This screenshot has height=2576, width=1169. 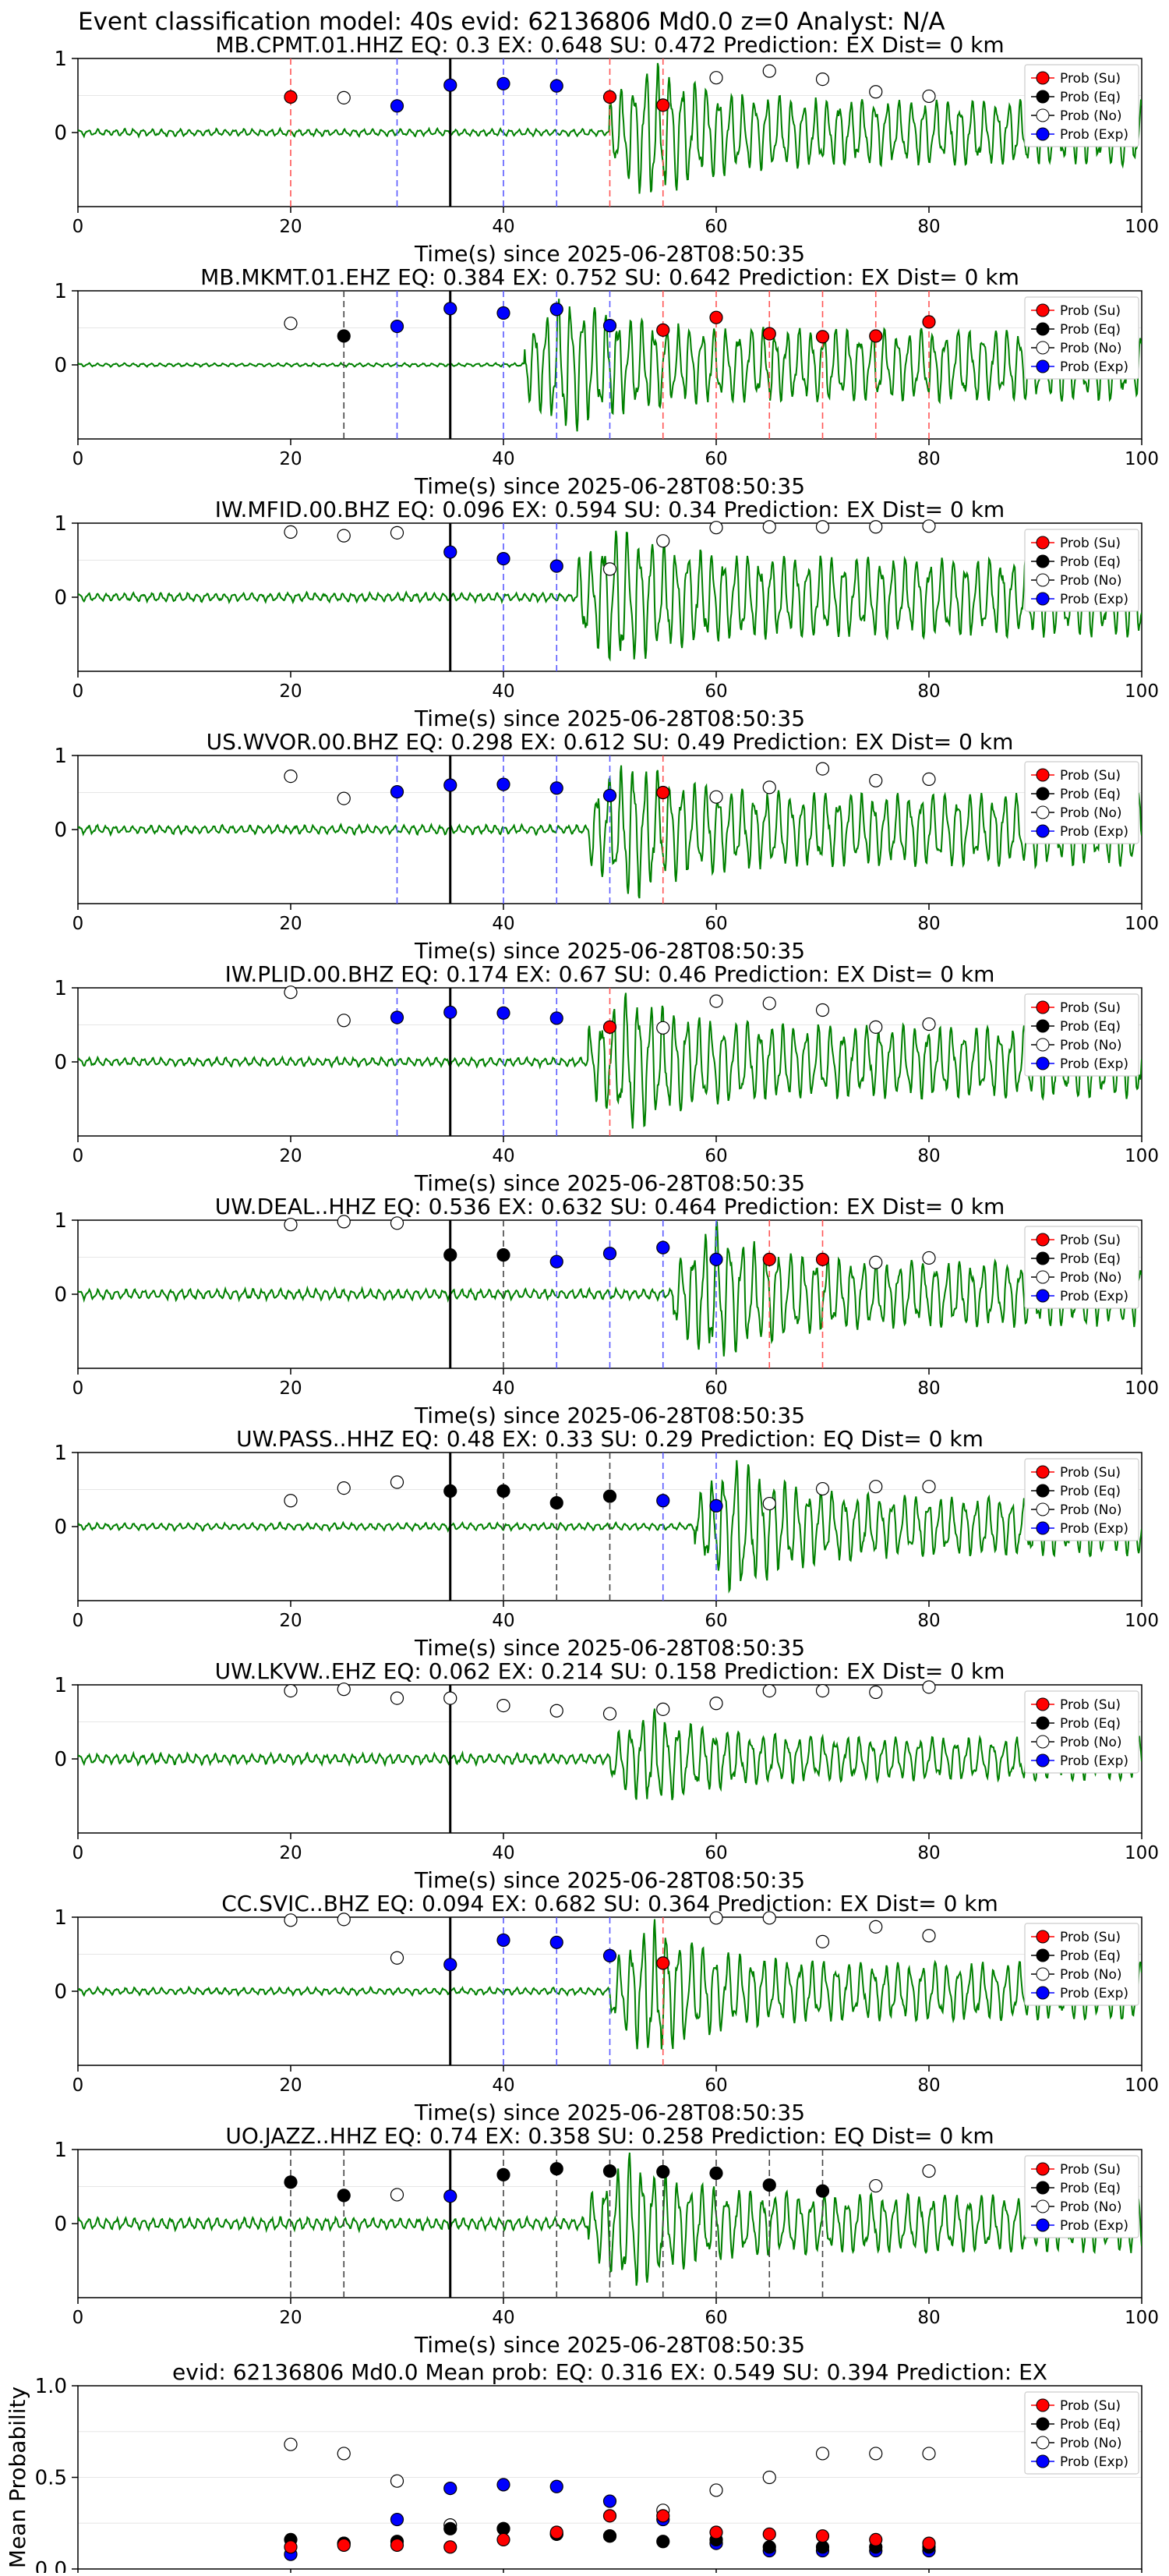 What do you see at coordinates (609, 2536) in the screenshot?
I see `mean-marker-eq` at bounding box center [609, 2536].